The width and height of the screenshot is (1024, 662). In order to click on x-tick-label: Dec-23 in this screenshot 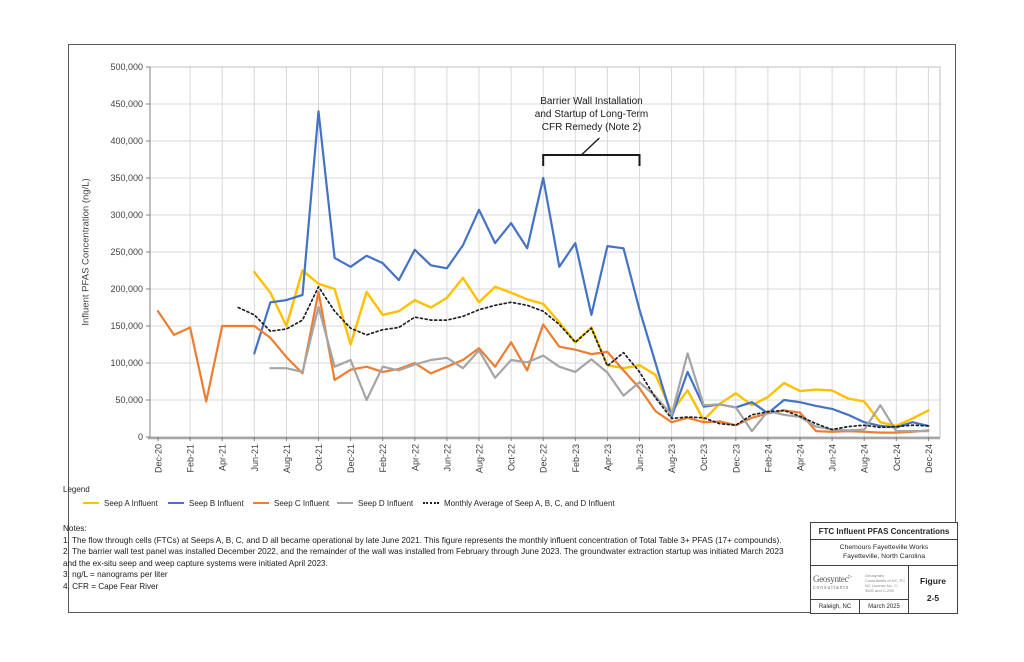, I will do `click(736, 458)`.